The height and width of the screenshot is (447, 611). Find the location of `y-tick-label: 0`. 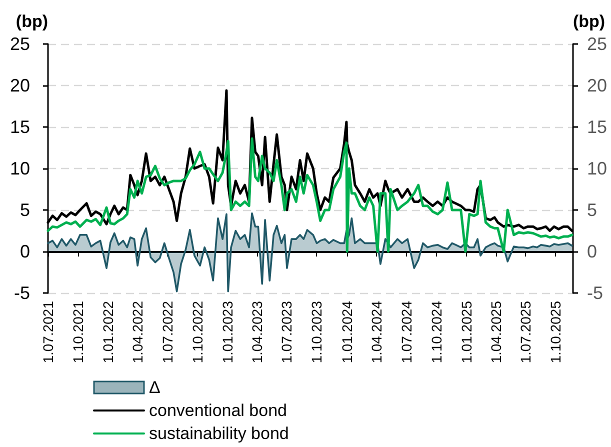

y-tick-label: 0 is located at coordinates (25, 252).